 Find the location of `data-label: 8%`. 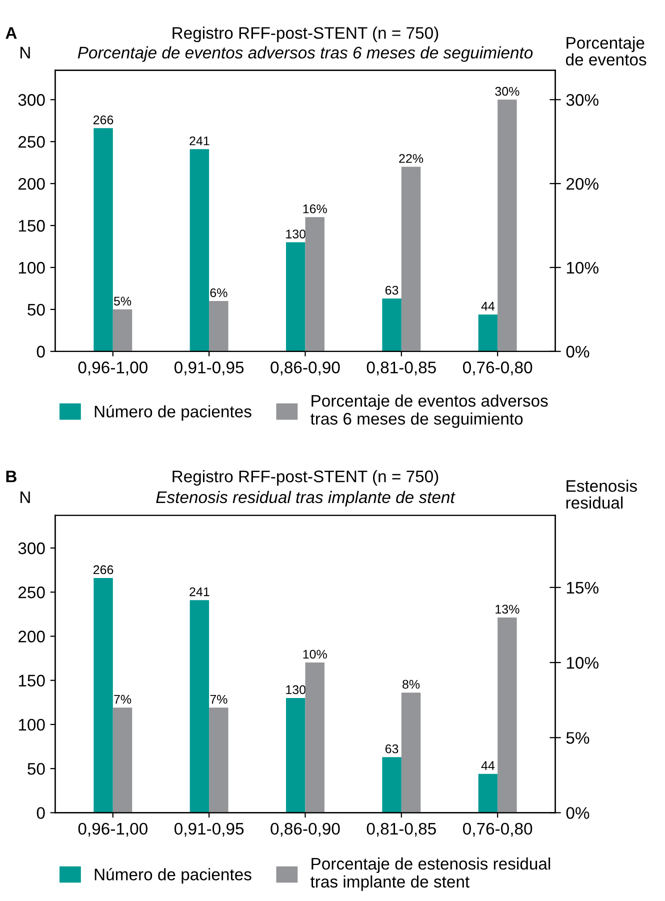

data-label: 8% is located at coordinates (411, 684).